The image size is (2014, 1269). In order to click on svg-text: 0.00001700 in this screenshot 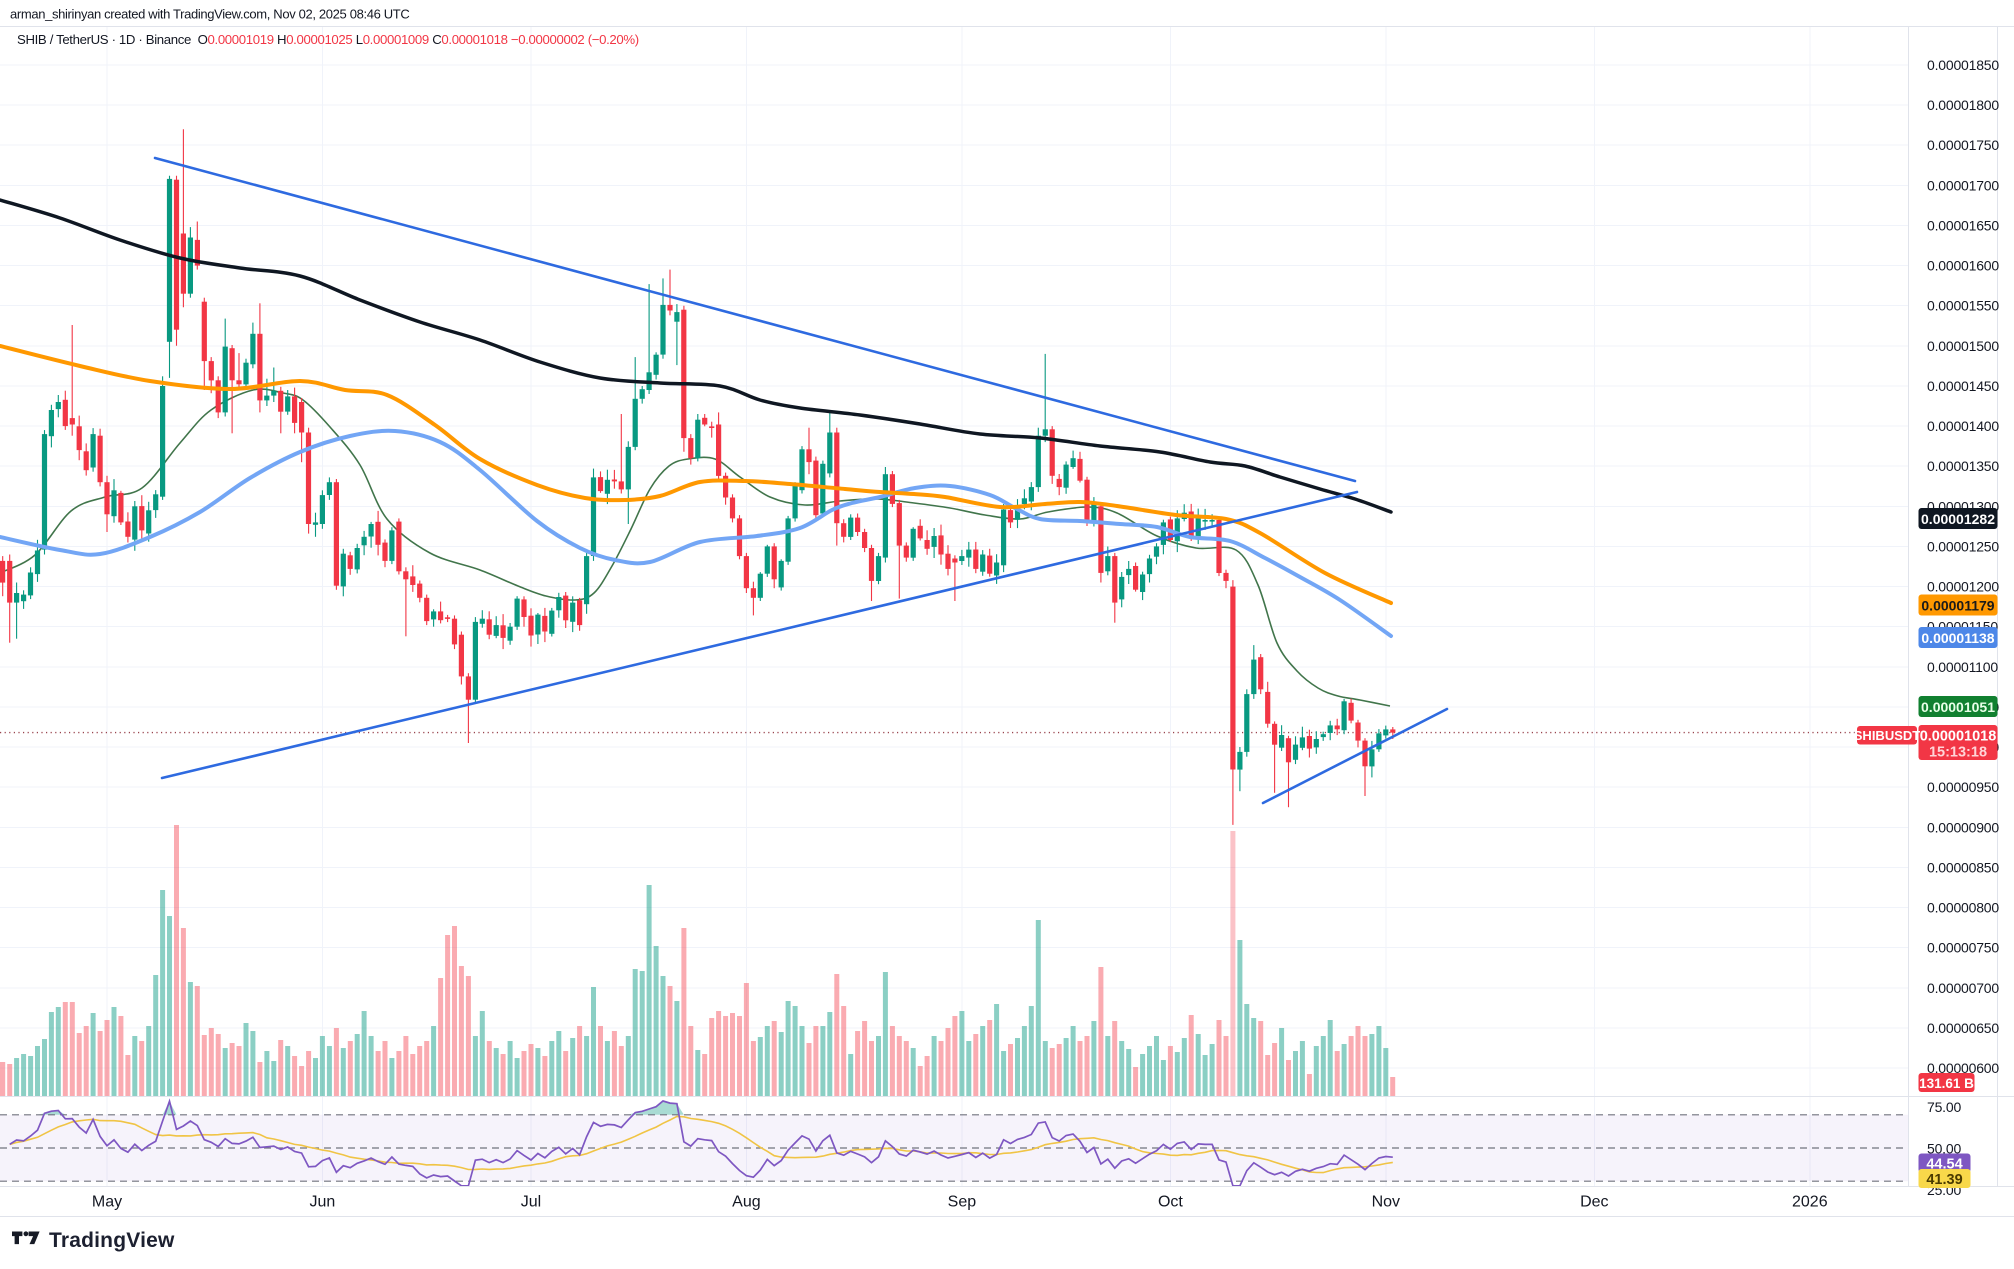, I will do `click(1963, 185)`.